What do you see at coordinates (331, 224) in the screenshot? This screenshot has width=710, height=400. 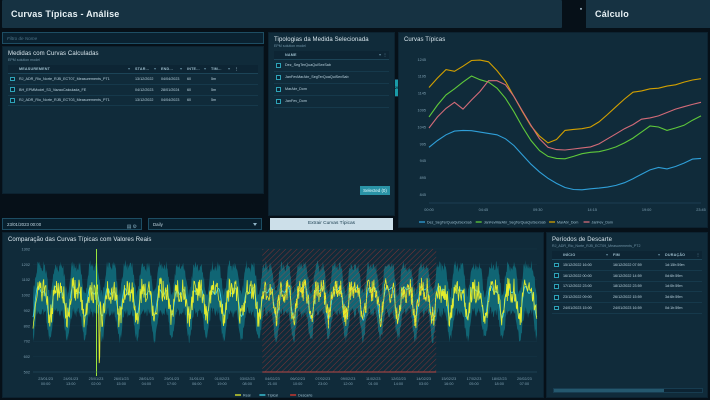 I see `extract-typical-curves-button: Extrair Curvas Típicas` at bounding box center [331, 224].